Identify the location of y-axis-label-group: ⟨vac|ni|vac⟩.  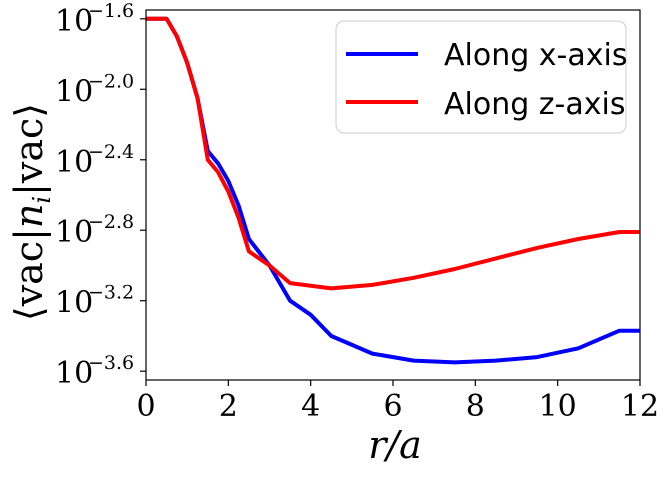
(31, 212).